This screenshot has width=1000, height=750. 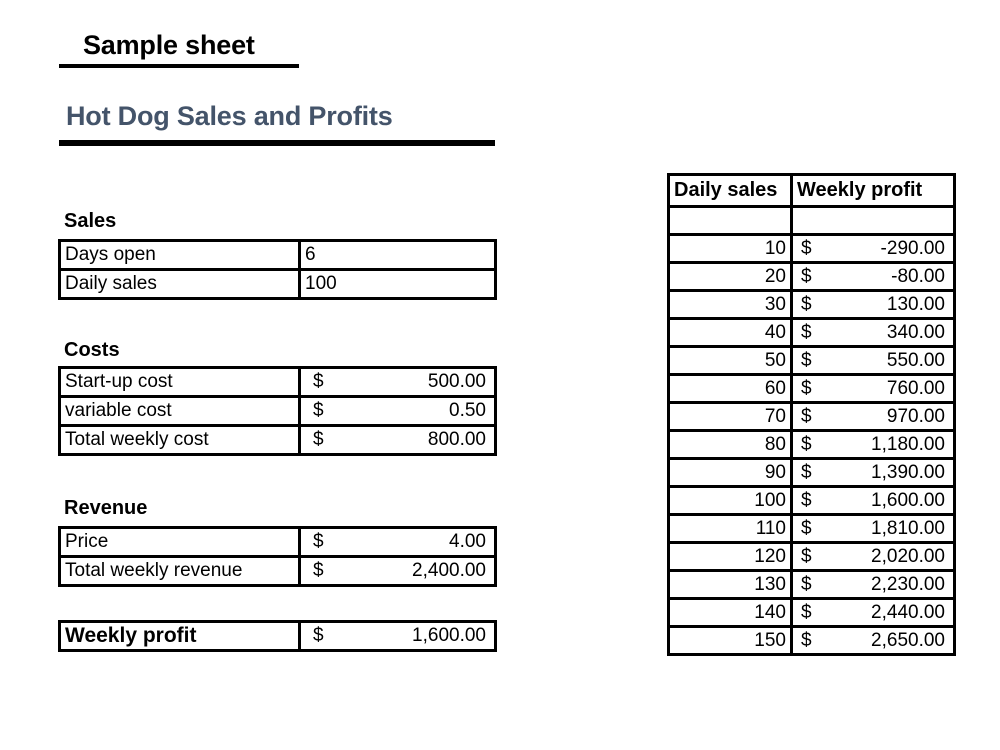 I want to click on amount: 970.00, so click(x=915, y=416).